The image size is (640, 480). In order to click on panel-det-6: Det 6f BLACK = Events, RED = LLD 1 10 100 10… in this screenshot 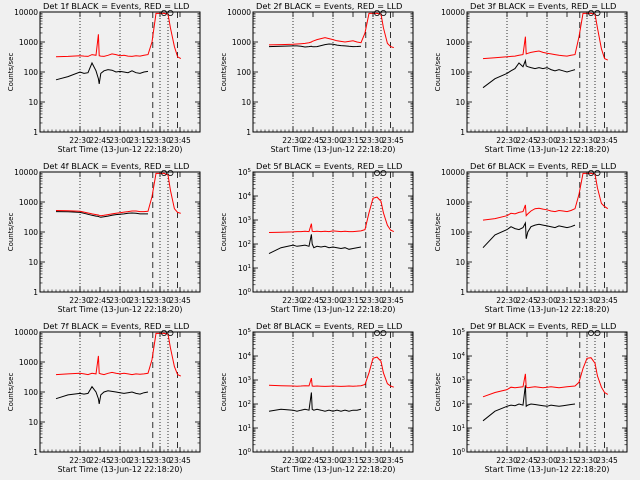, I will do `click(531, 237)`.